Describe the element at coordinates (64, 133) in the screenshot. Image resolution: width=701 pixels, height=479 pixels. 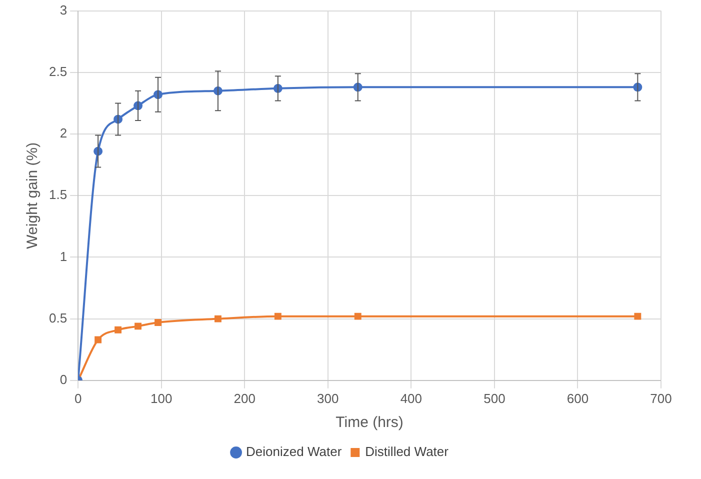
I see `y-tick-label: 2` at that location.